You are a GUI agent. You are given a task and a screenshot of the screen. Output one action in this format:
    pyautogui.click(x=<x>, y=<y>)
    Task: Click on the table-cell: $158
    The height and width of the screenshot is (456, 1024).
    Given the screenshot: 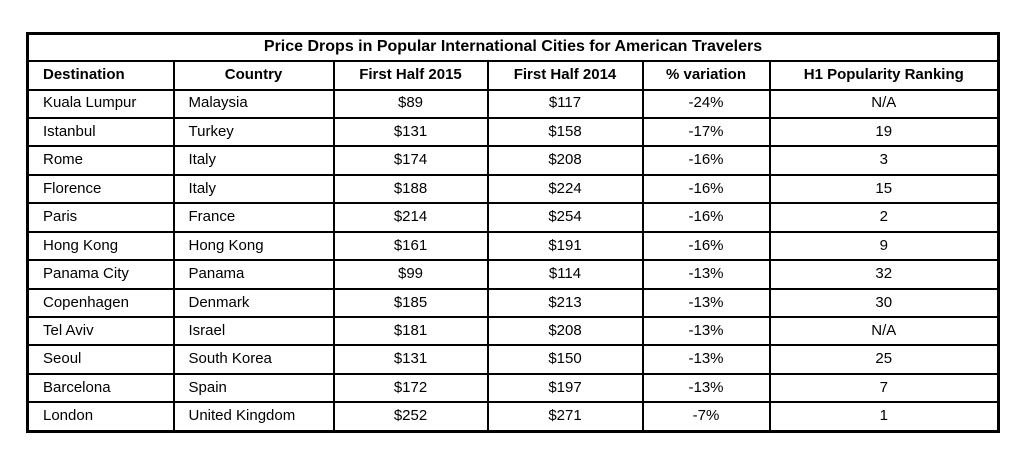 What is the action you would take?
    pyautogui.click(x=565, y=132)
    